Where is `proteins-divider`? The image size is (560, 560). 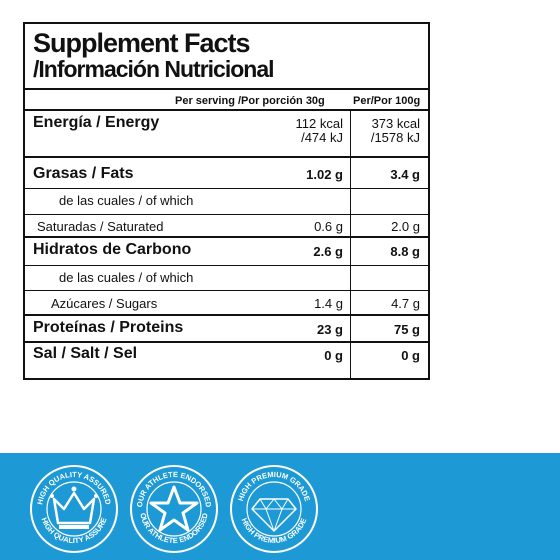 proteins-divider is located at coordinates (226, 342).